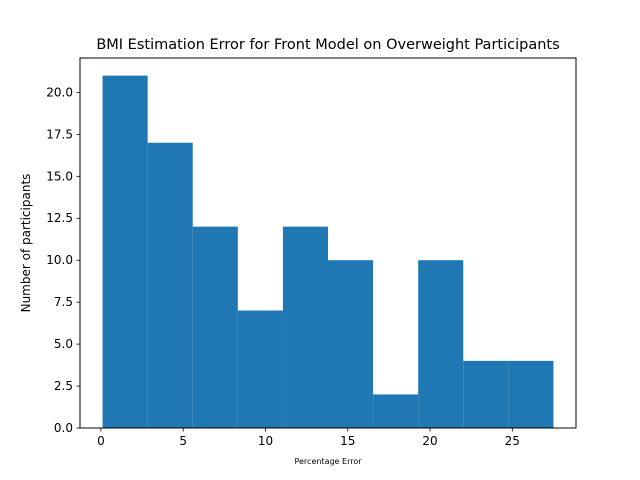 This screenshot has height=480, width=640. What do you see at coordinates (59, 92) in the screenshot?
I see `y-tick-label: 20.0` at bounding box center [59, 92].